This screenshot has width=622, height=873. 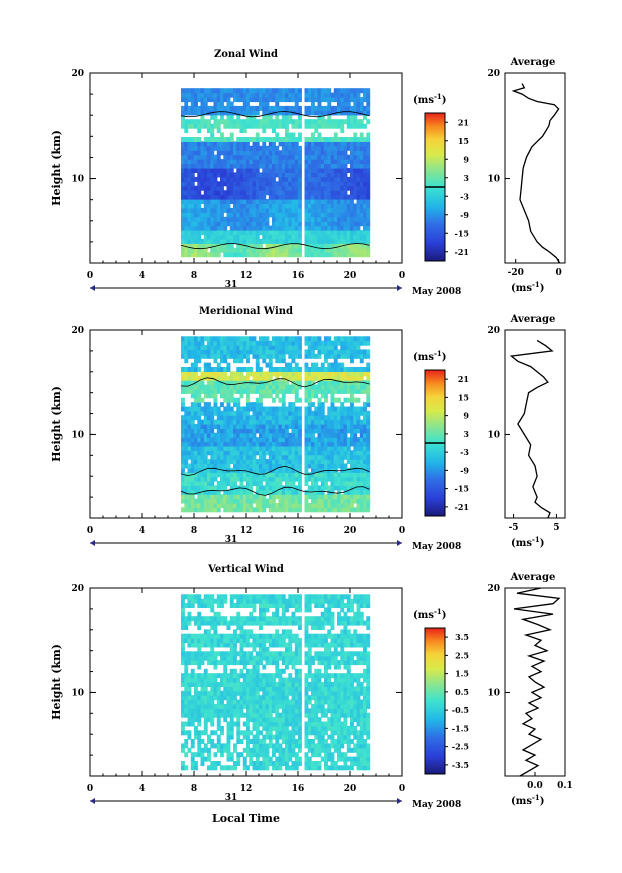 I want to click on average-y-tick-label: 10, so click(x=493, y=435).